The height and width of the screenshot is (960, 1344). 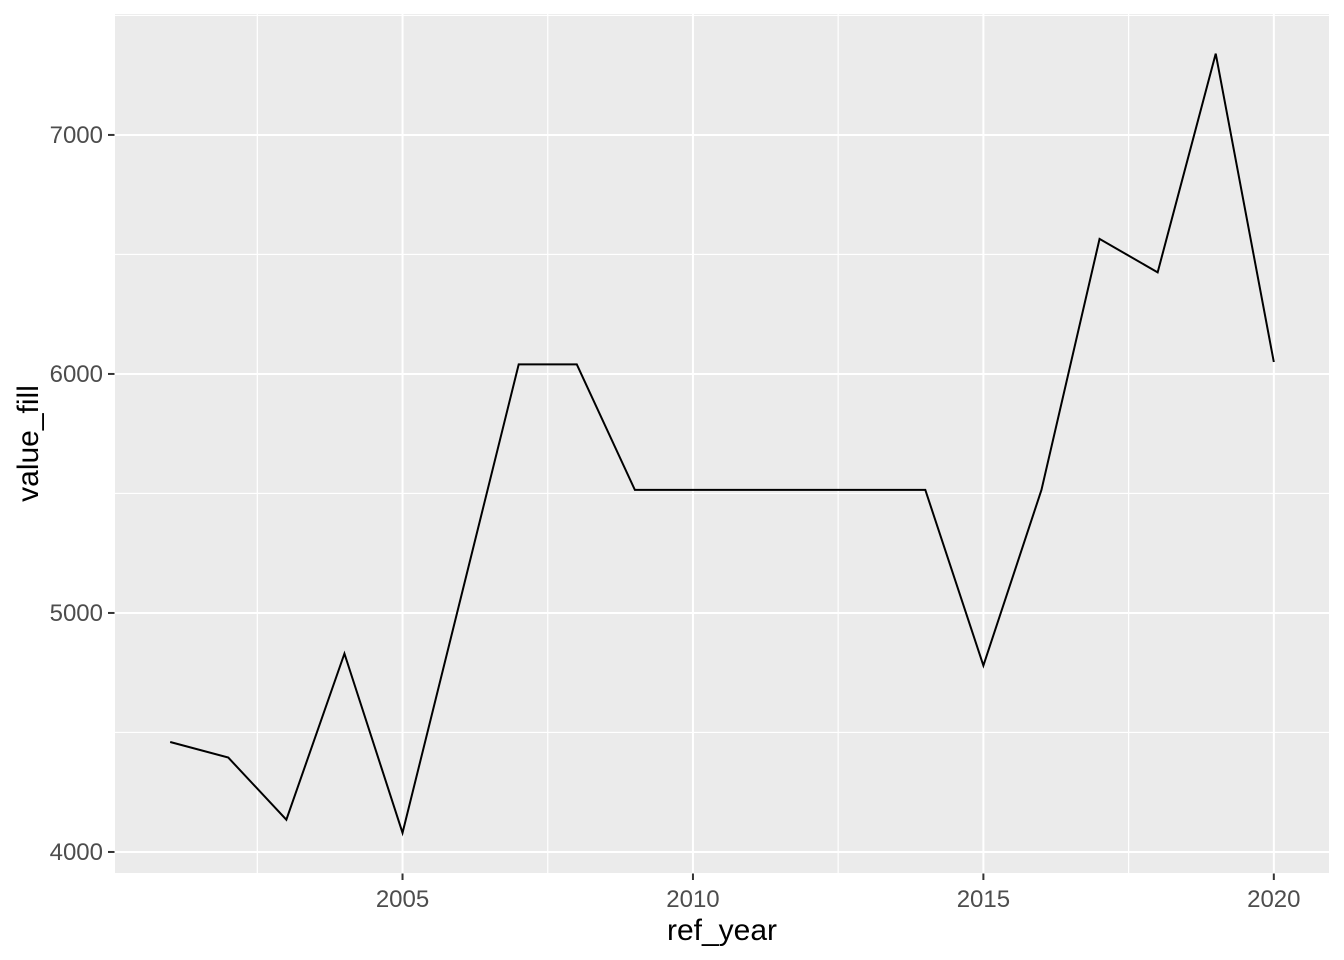 I want to click on y-tick-label: 7000, so click(x=76, y=135).